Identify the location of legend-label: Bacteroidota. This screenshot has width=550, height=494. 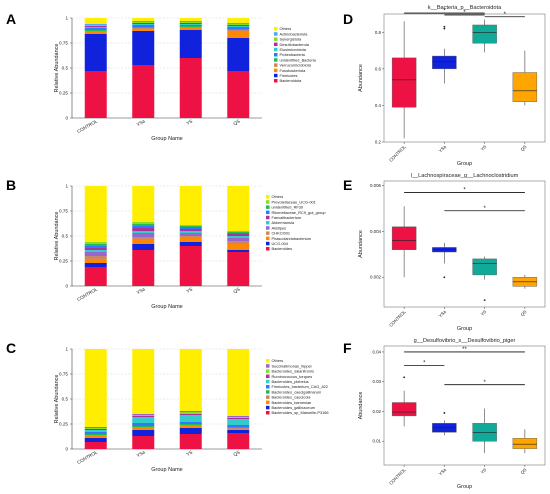
(291, 80).